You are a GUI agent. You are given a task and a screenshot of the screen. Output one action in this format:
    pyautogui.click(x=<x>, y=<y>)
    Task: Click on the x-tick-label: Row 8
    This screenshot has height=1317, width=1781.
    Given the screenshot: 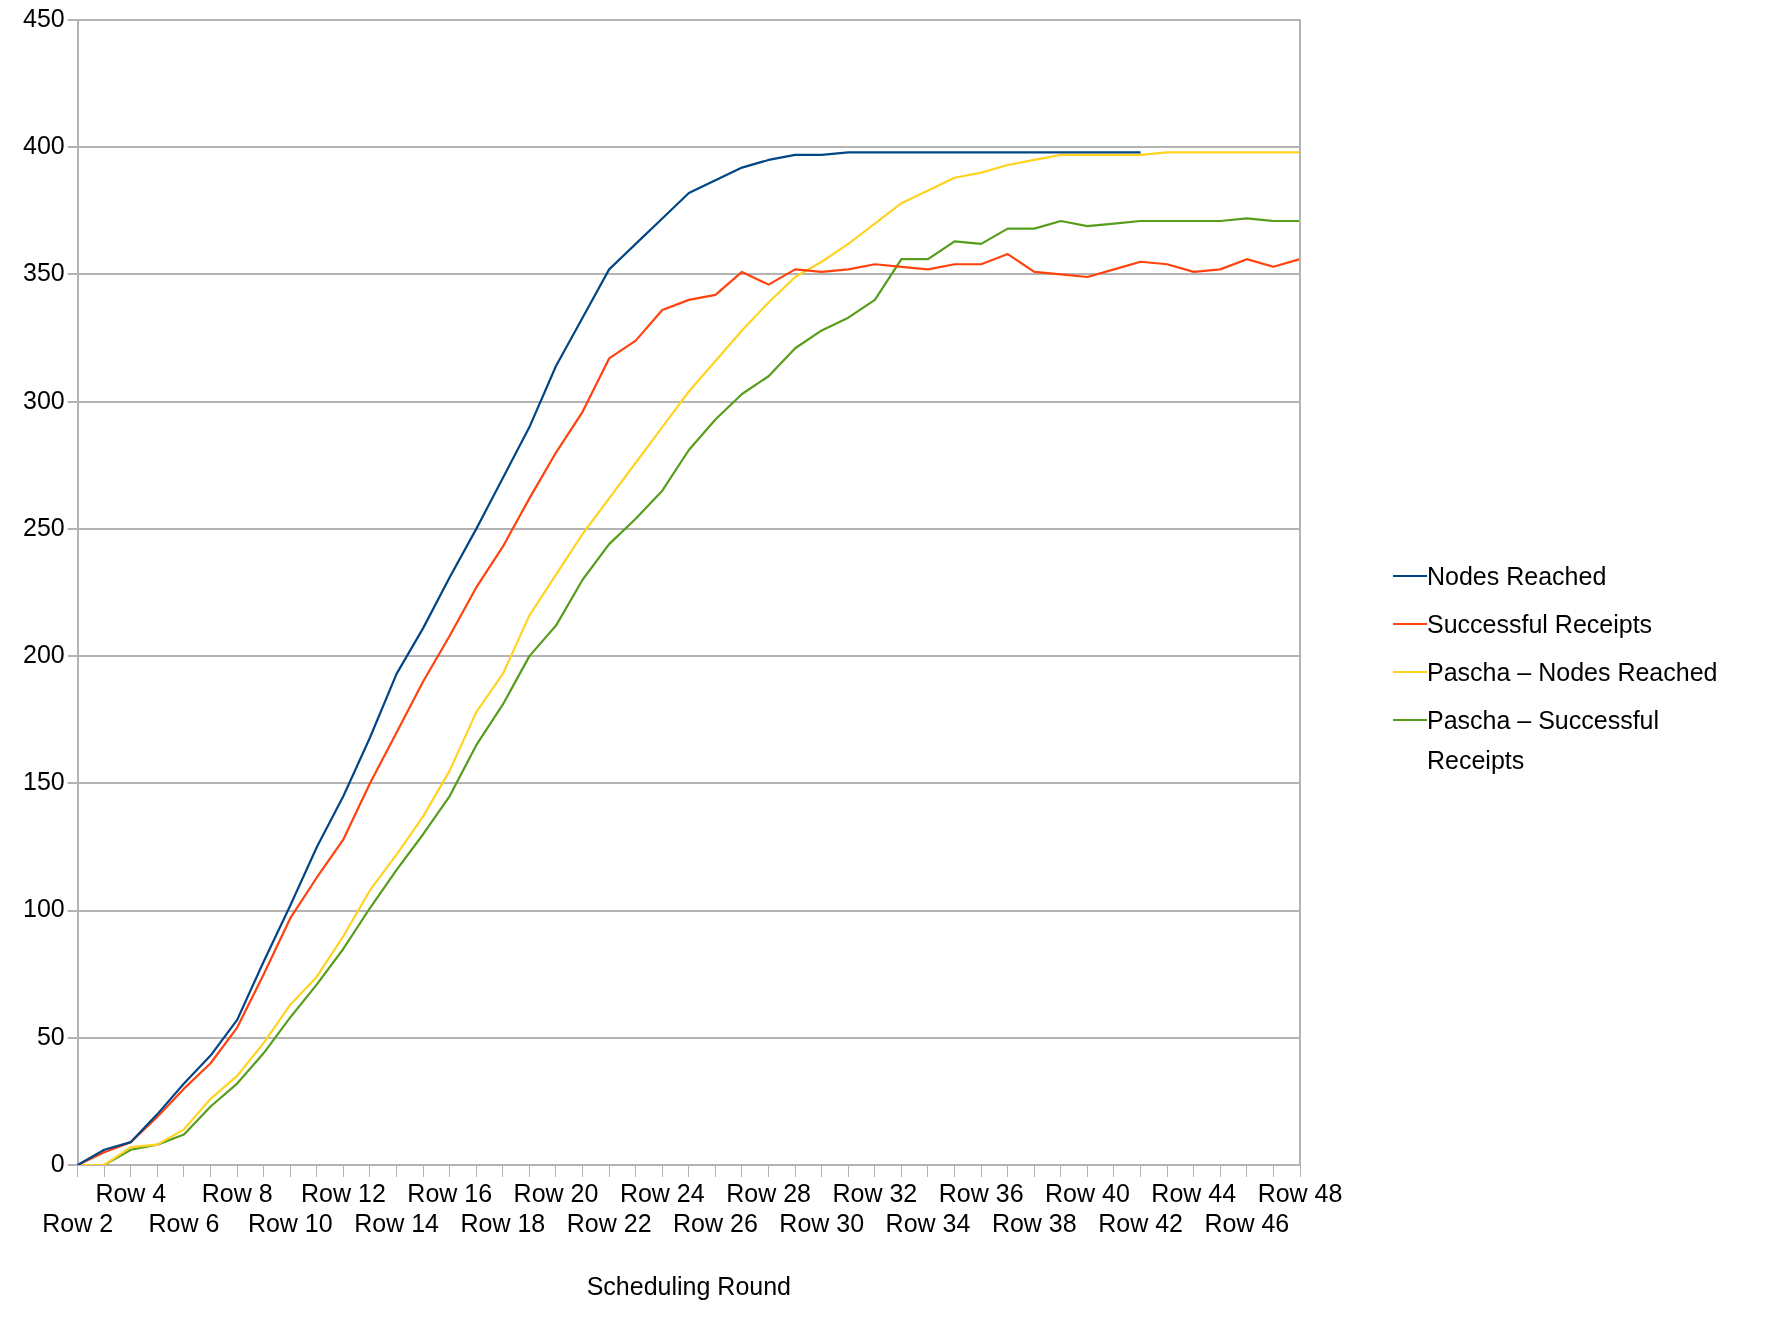 What is the action you would take?
    pyautogui.click(x=237, y=1192)
    